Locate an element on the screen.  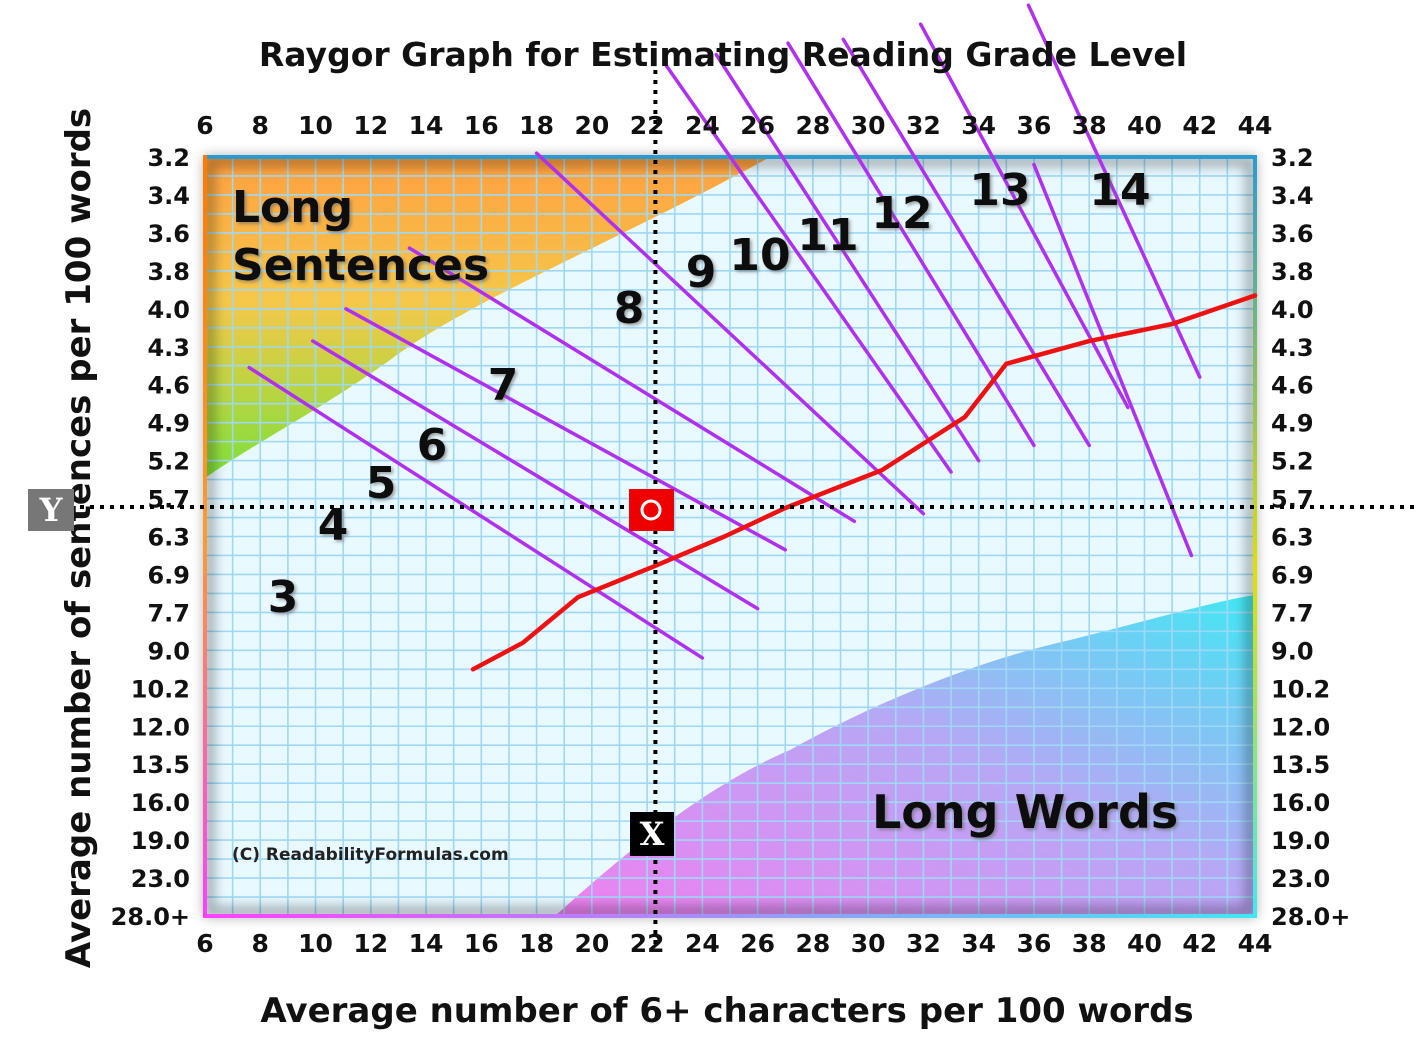
y-tick-right: 3.2 is located at coordinates (1292, 158).